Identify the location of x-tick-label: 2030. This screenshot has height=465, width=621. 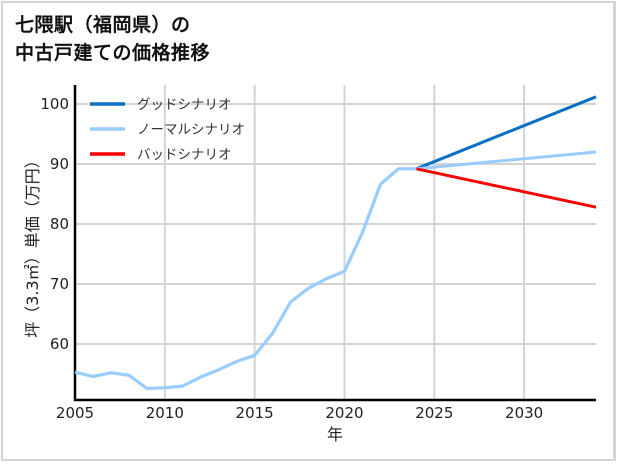
(524, 413).